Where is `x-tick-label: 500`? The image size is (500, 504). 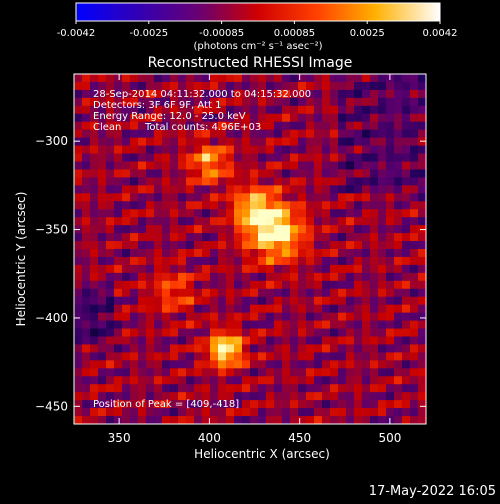 x-tick-label: 500 is located at coordinates (389, 438).